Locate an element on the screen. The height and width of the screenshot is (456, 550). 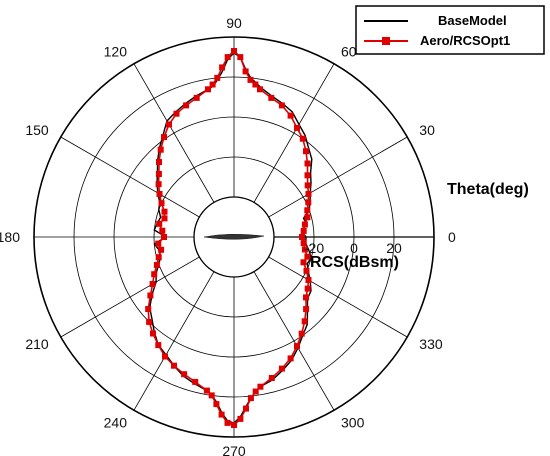
legend-label-basemodel: BaseModel is located at coordinates (472, 20).